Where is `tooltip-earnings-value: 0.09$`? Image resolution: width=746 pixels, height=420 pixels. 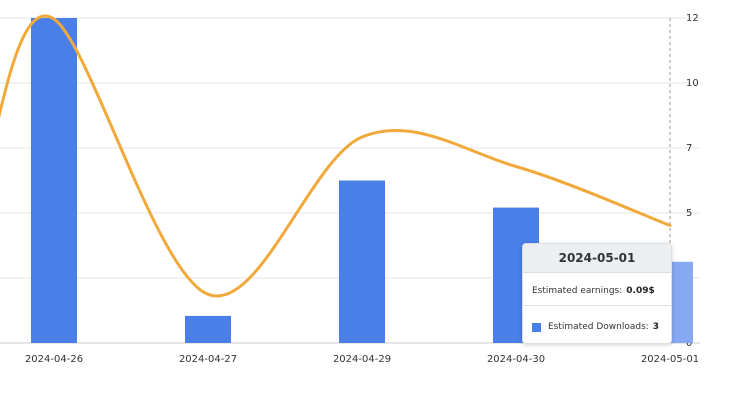
tooltip-earnings-value: 0.09$ is located at coordinates (640, 291).